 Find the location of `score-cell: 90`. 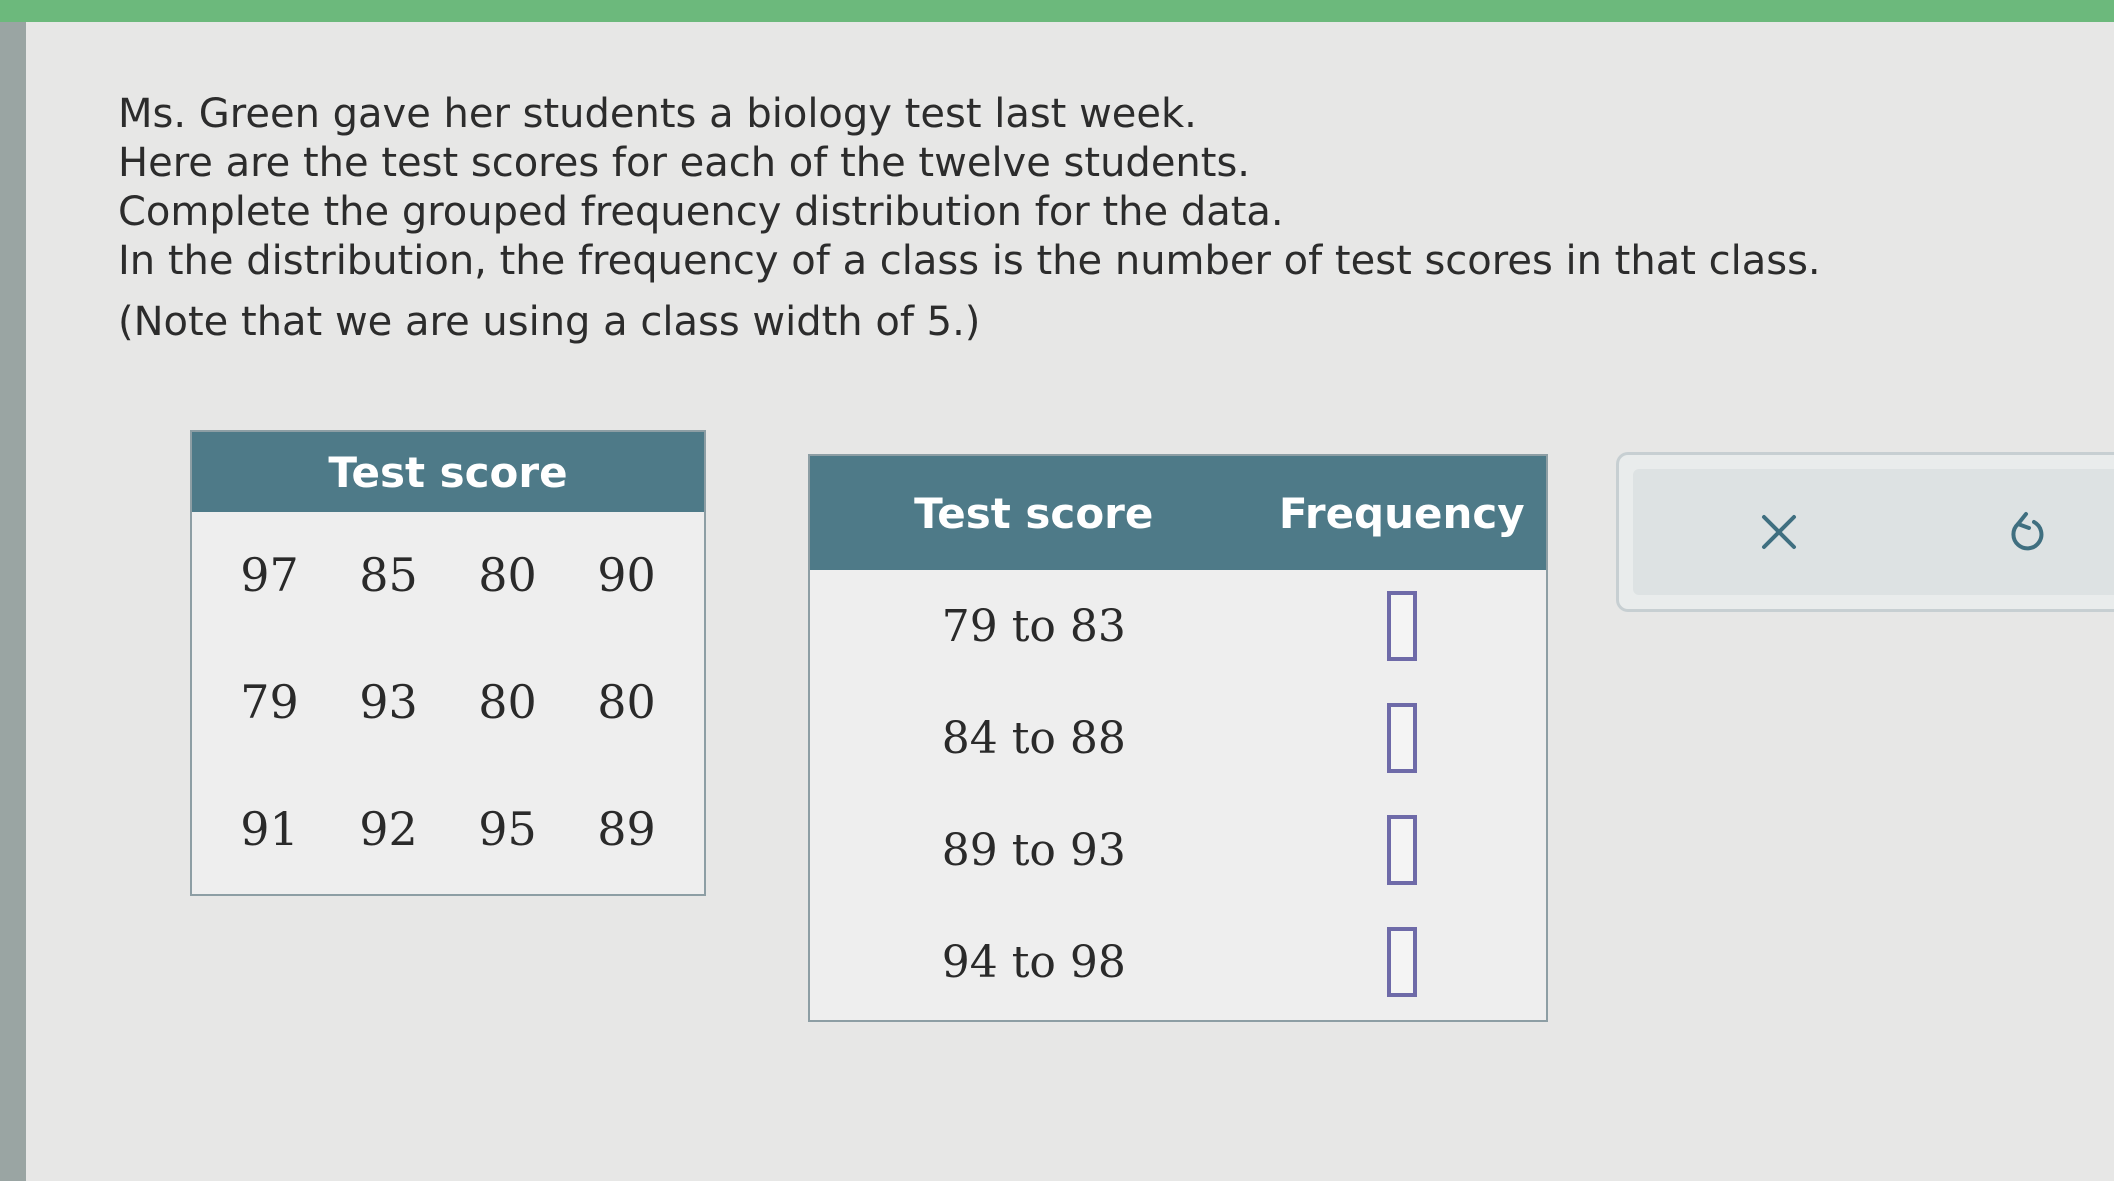

score-cell: 90 is located at coordinates (626, 575).